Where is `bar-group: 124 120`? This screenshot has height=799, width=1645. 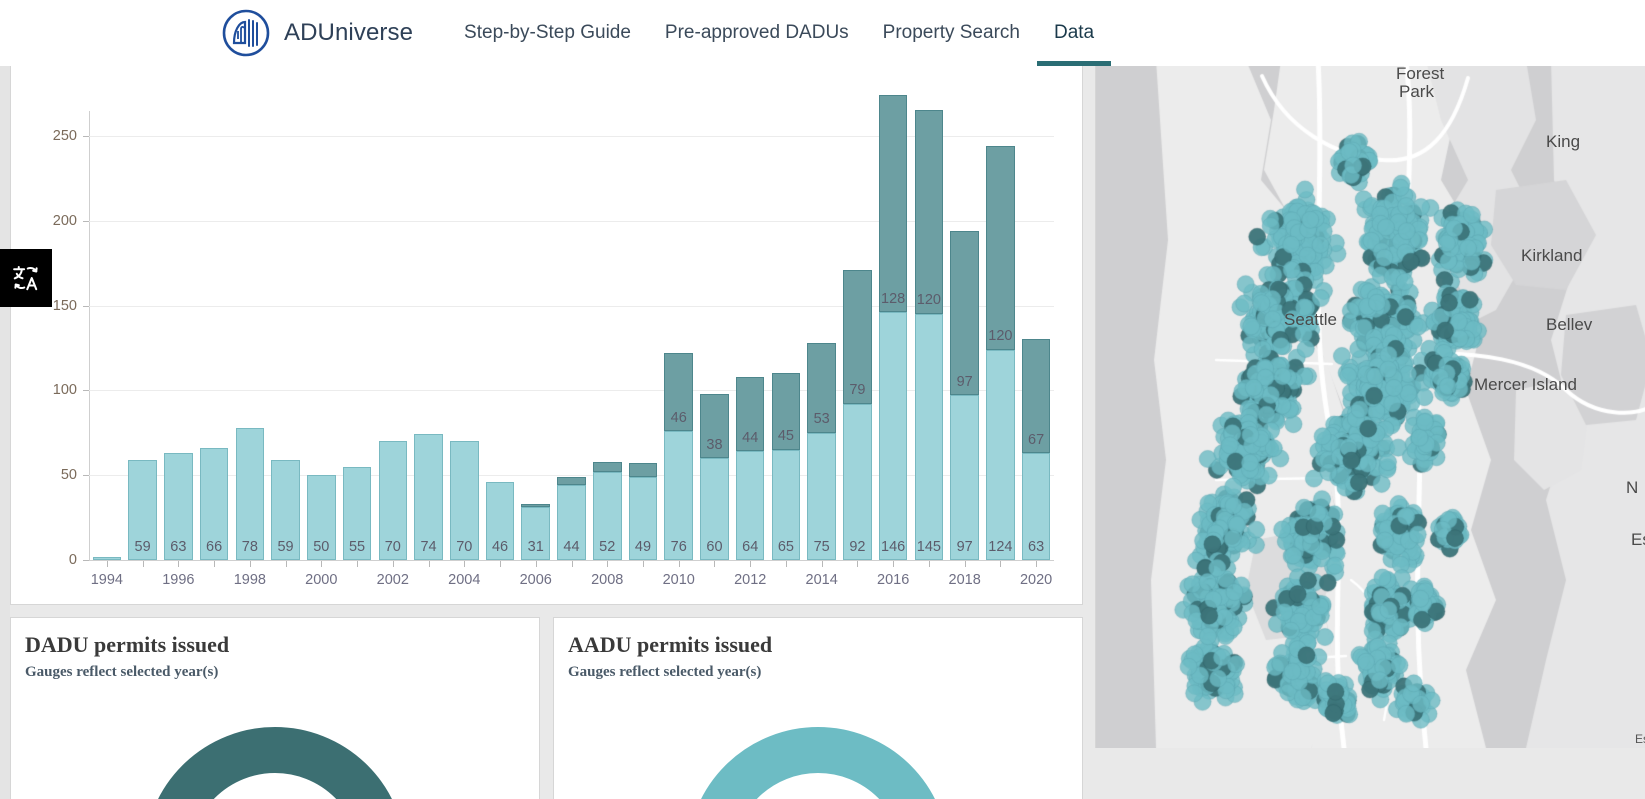
bar-group: 124 120 is located at coordinates (1000, 305).